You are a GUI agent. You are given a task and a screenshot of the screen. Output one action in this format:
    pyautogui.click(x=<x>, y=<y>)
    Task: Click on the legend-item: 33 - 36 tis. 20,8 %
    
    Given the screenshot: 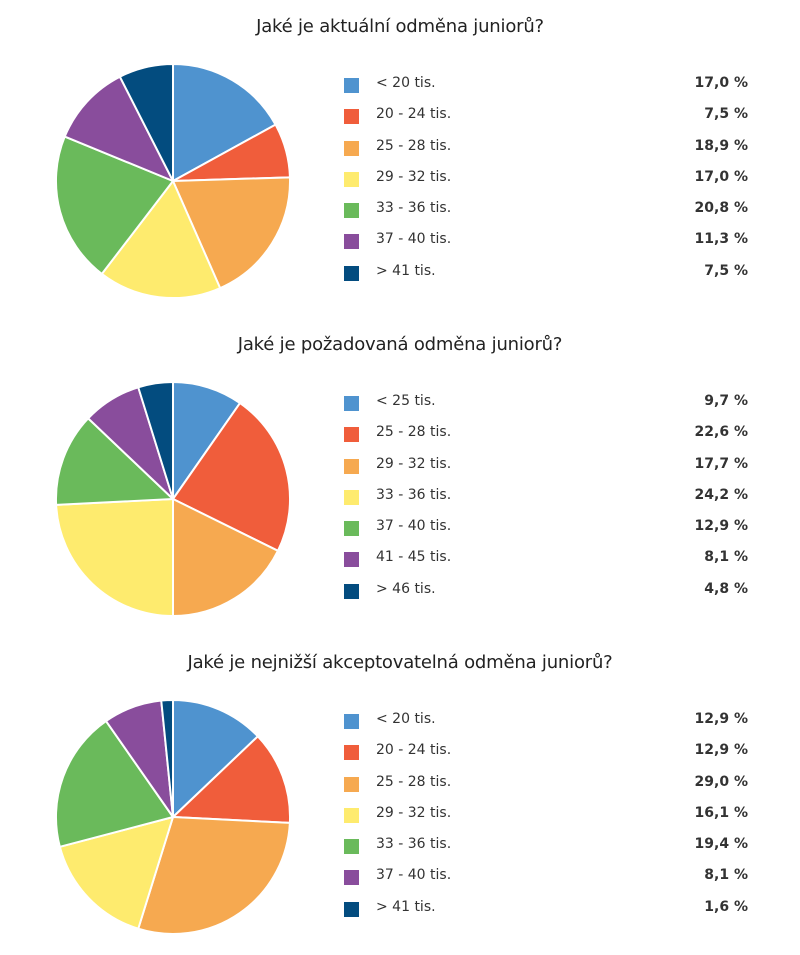 What is the action you would take?
    pyautogui.click(x=546, y=212)
    